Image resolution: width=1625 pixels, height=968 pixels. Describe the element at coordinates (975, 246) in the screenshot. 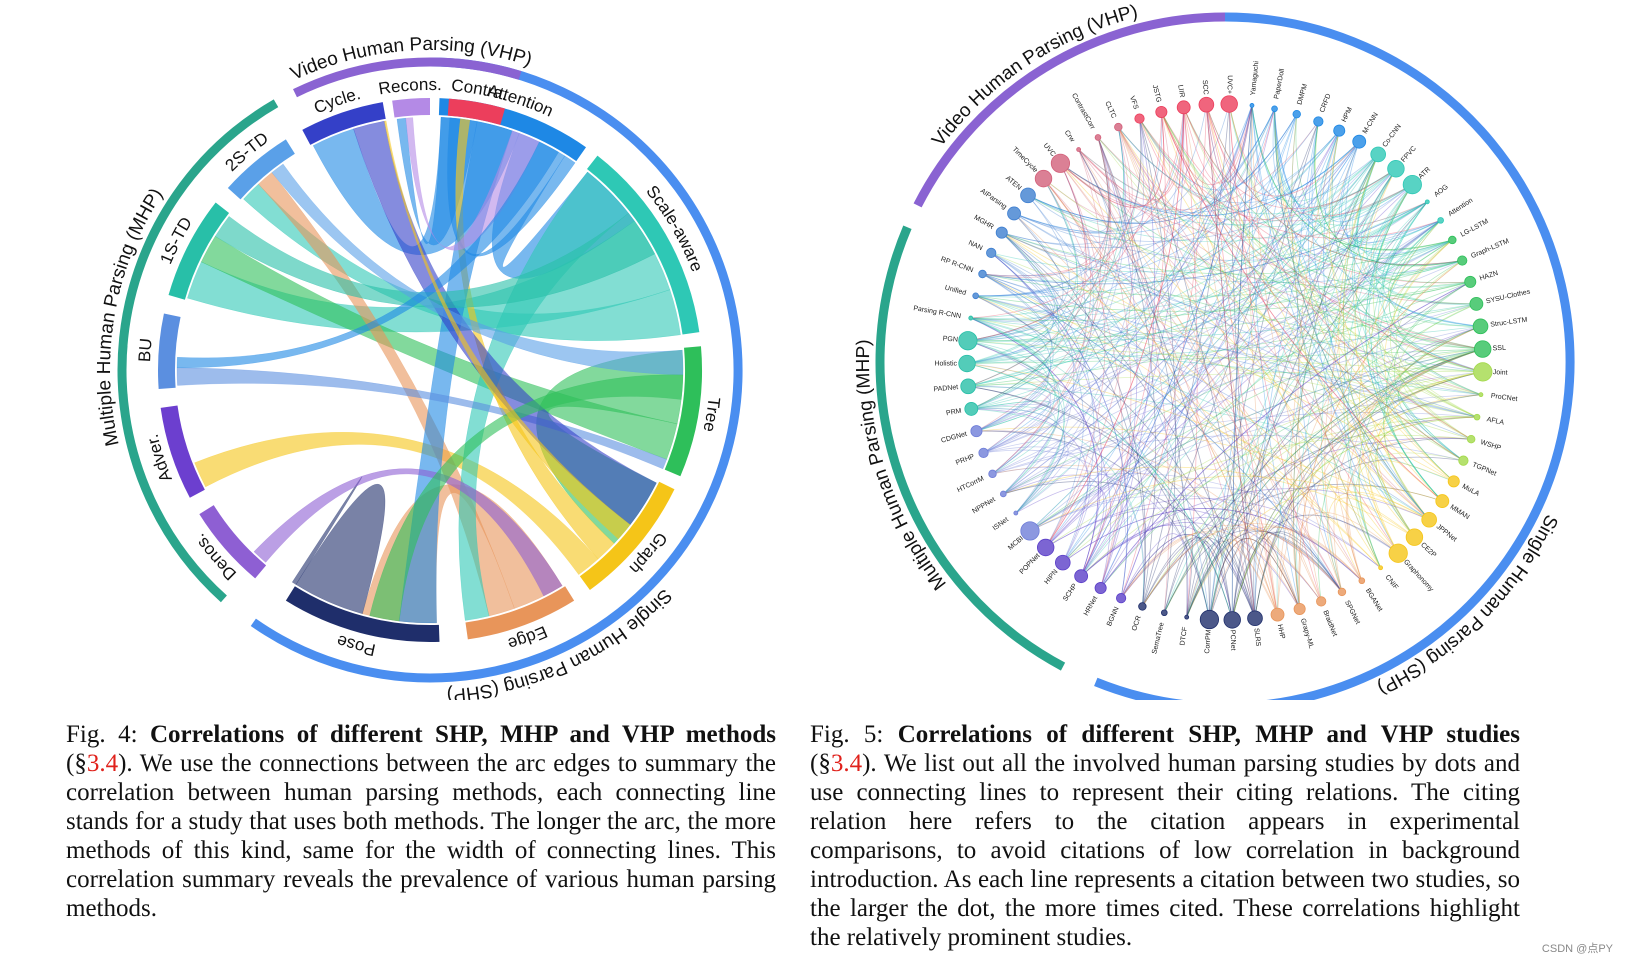

I see `study-label: NAN` at that location.